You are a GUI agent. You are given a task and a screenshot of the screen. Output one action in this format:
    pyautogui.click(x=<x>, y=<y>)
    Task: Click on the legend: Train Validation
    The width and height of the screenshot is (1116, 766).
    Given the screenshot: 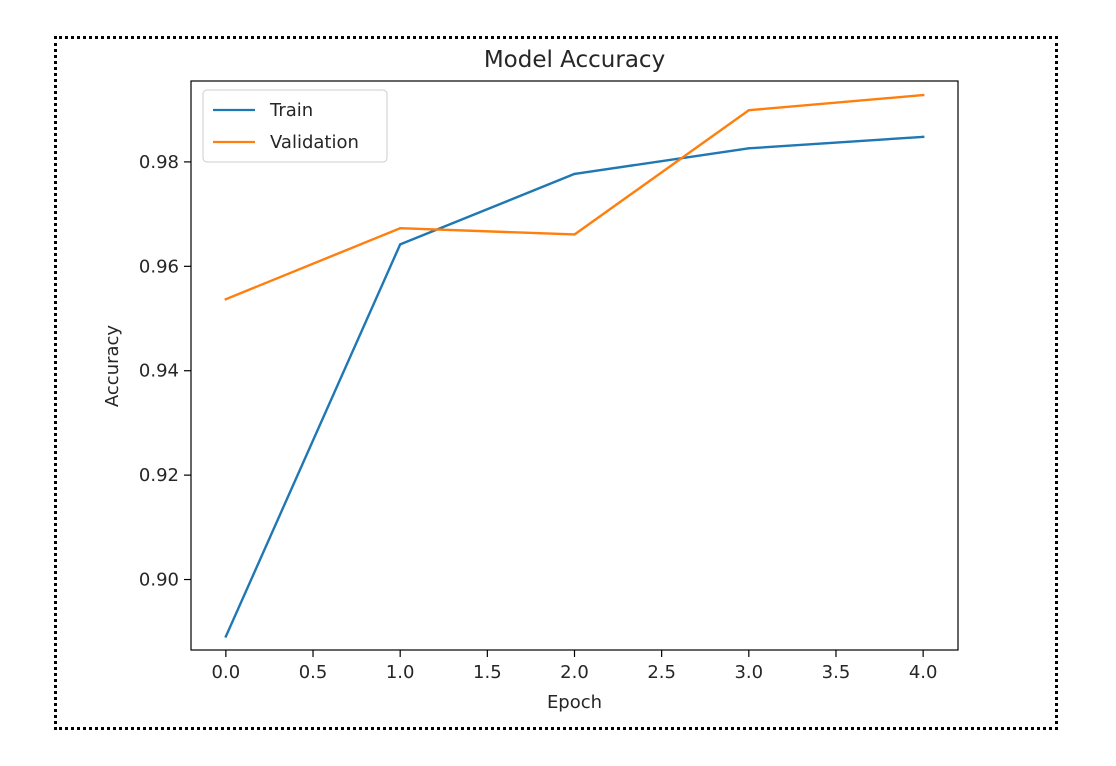 What is the action you would take?
    pyautogui.click(x=295, y=126)
    